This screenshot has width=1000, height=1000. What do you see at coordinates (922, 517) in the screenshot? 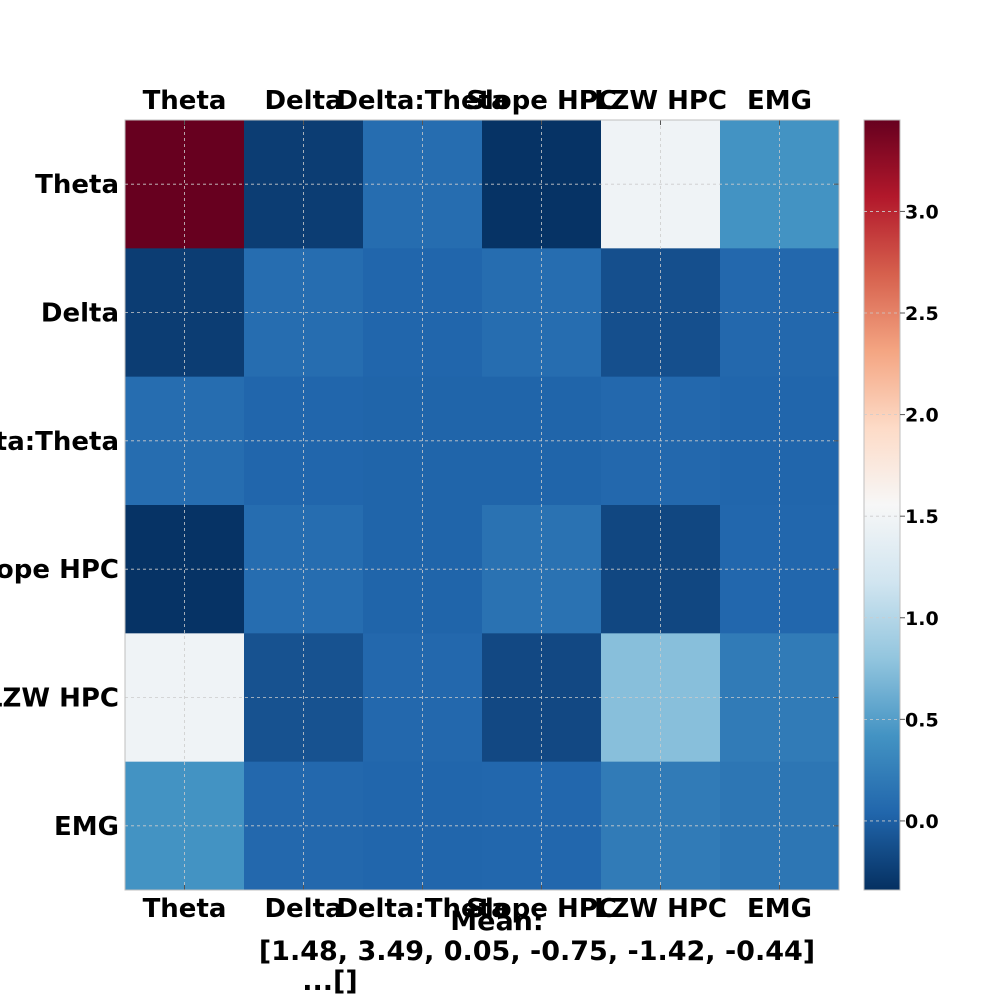
I see `colorbar-tick-label: 1.5` at bounding box center [922, 517].